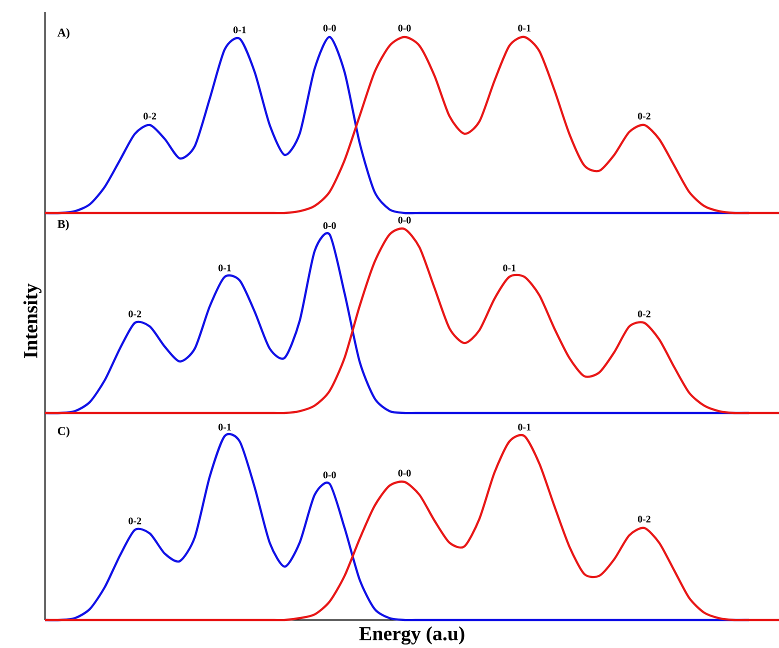 The image size is (779, 648). Describe the element at coordinates (63, 34) in the screenshot. I see `chart-title: A)` at that location.